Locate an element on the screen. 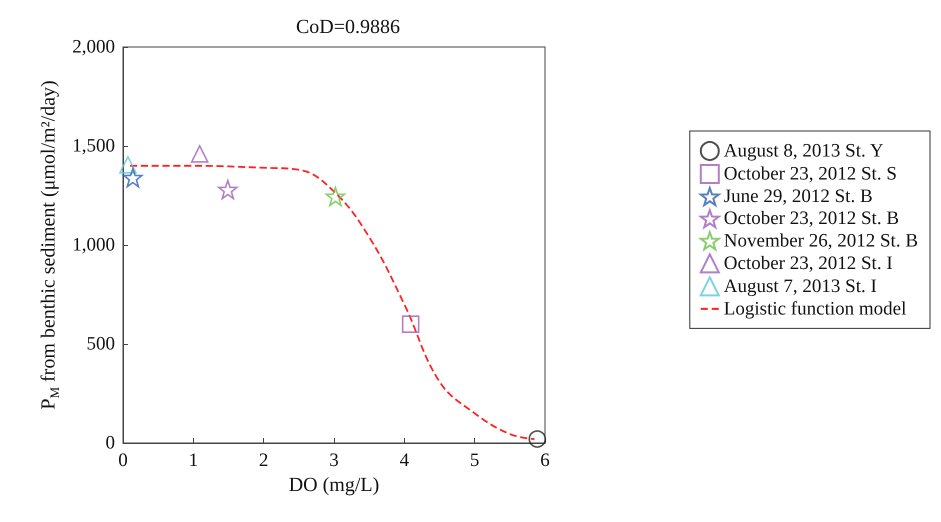  x-tick-label: 6 is located at coordinates (545, 460).